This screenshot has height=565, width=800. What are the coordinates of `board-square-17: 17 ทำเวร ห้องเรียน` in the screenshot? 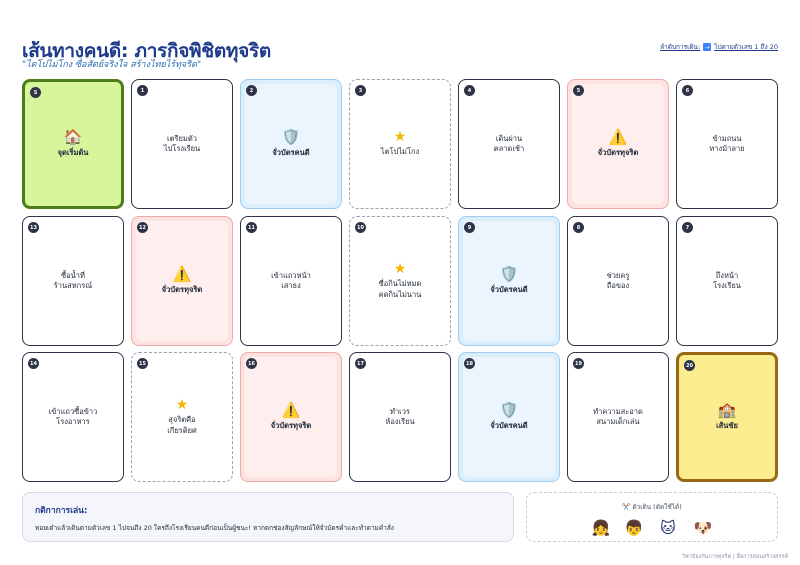 It's located at (400, 417).